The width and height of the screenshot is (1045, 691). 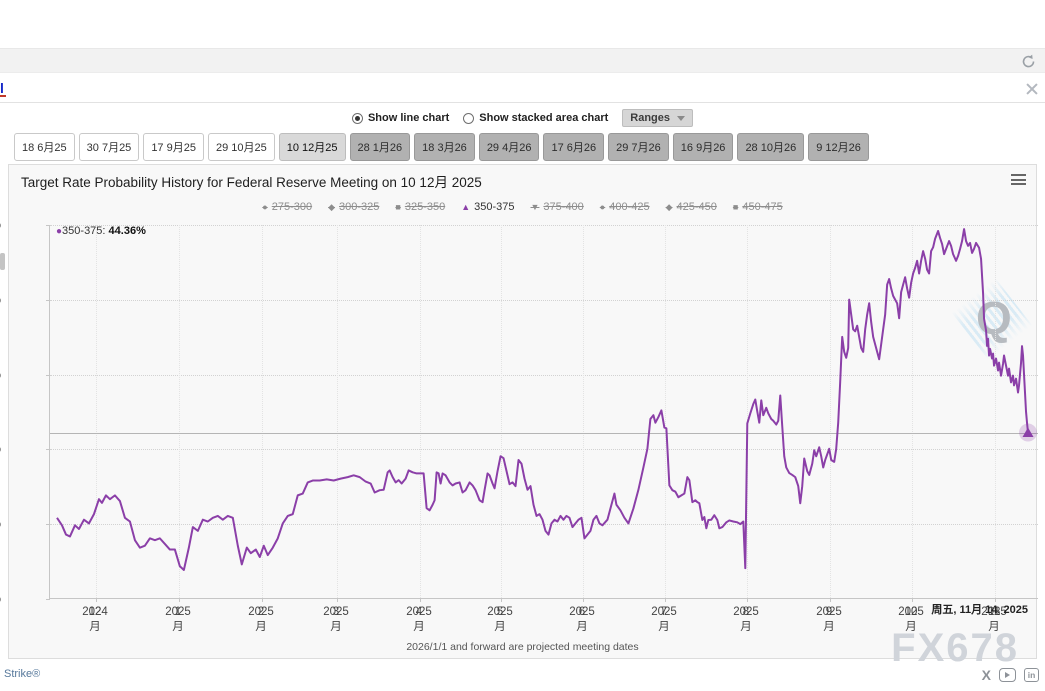 I want to click on toolbar-strip, so click(x=522, y=60).